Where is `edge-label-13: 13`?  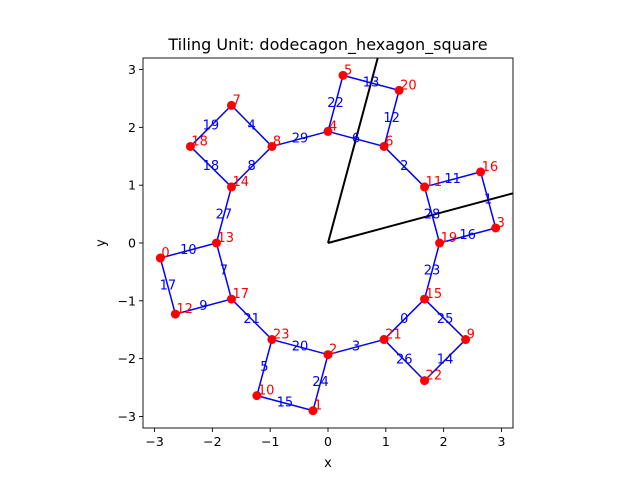
edge-label-13: 13 is located at coordinates (371, 82).